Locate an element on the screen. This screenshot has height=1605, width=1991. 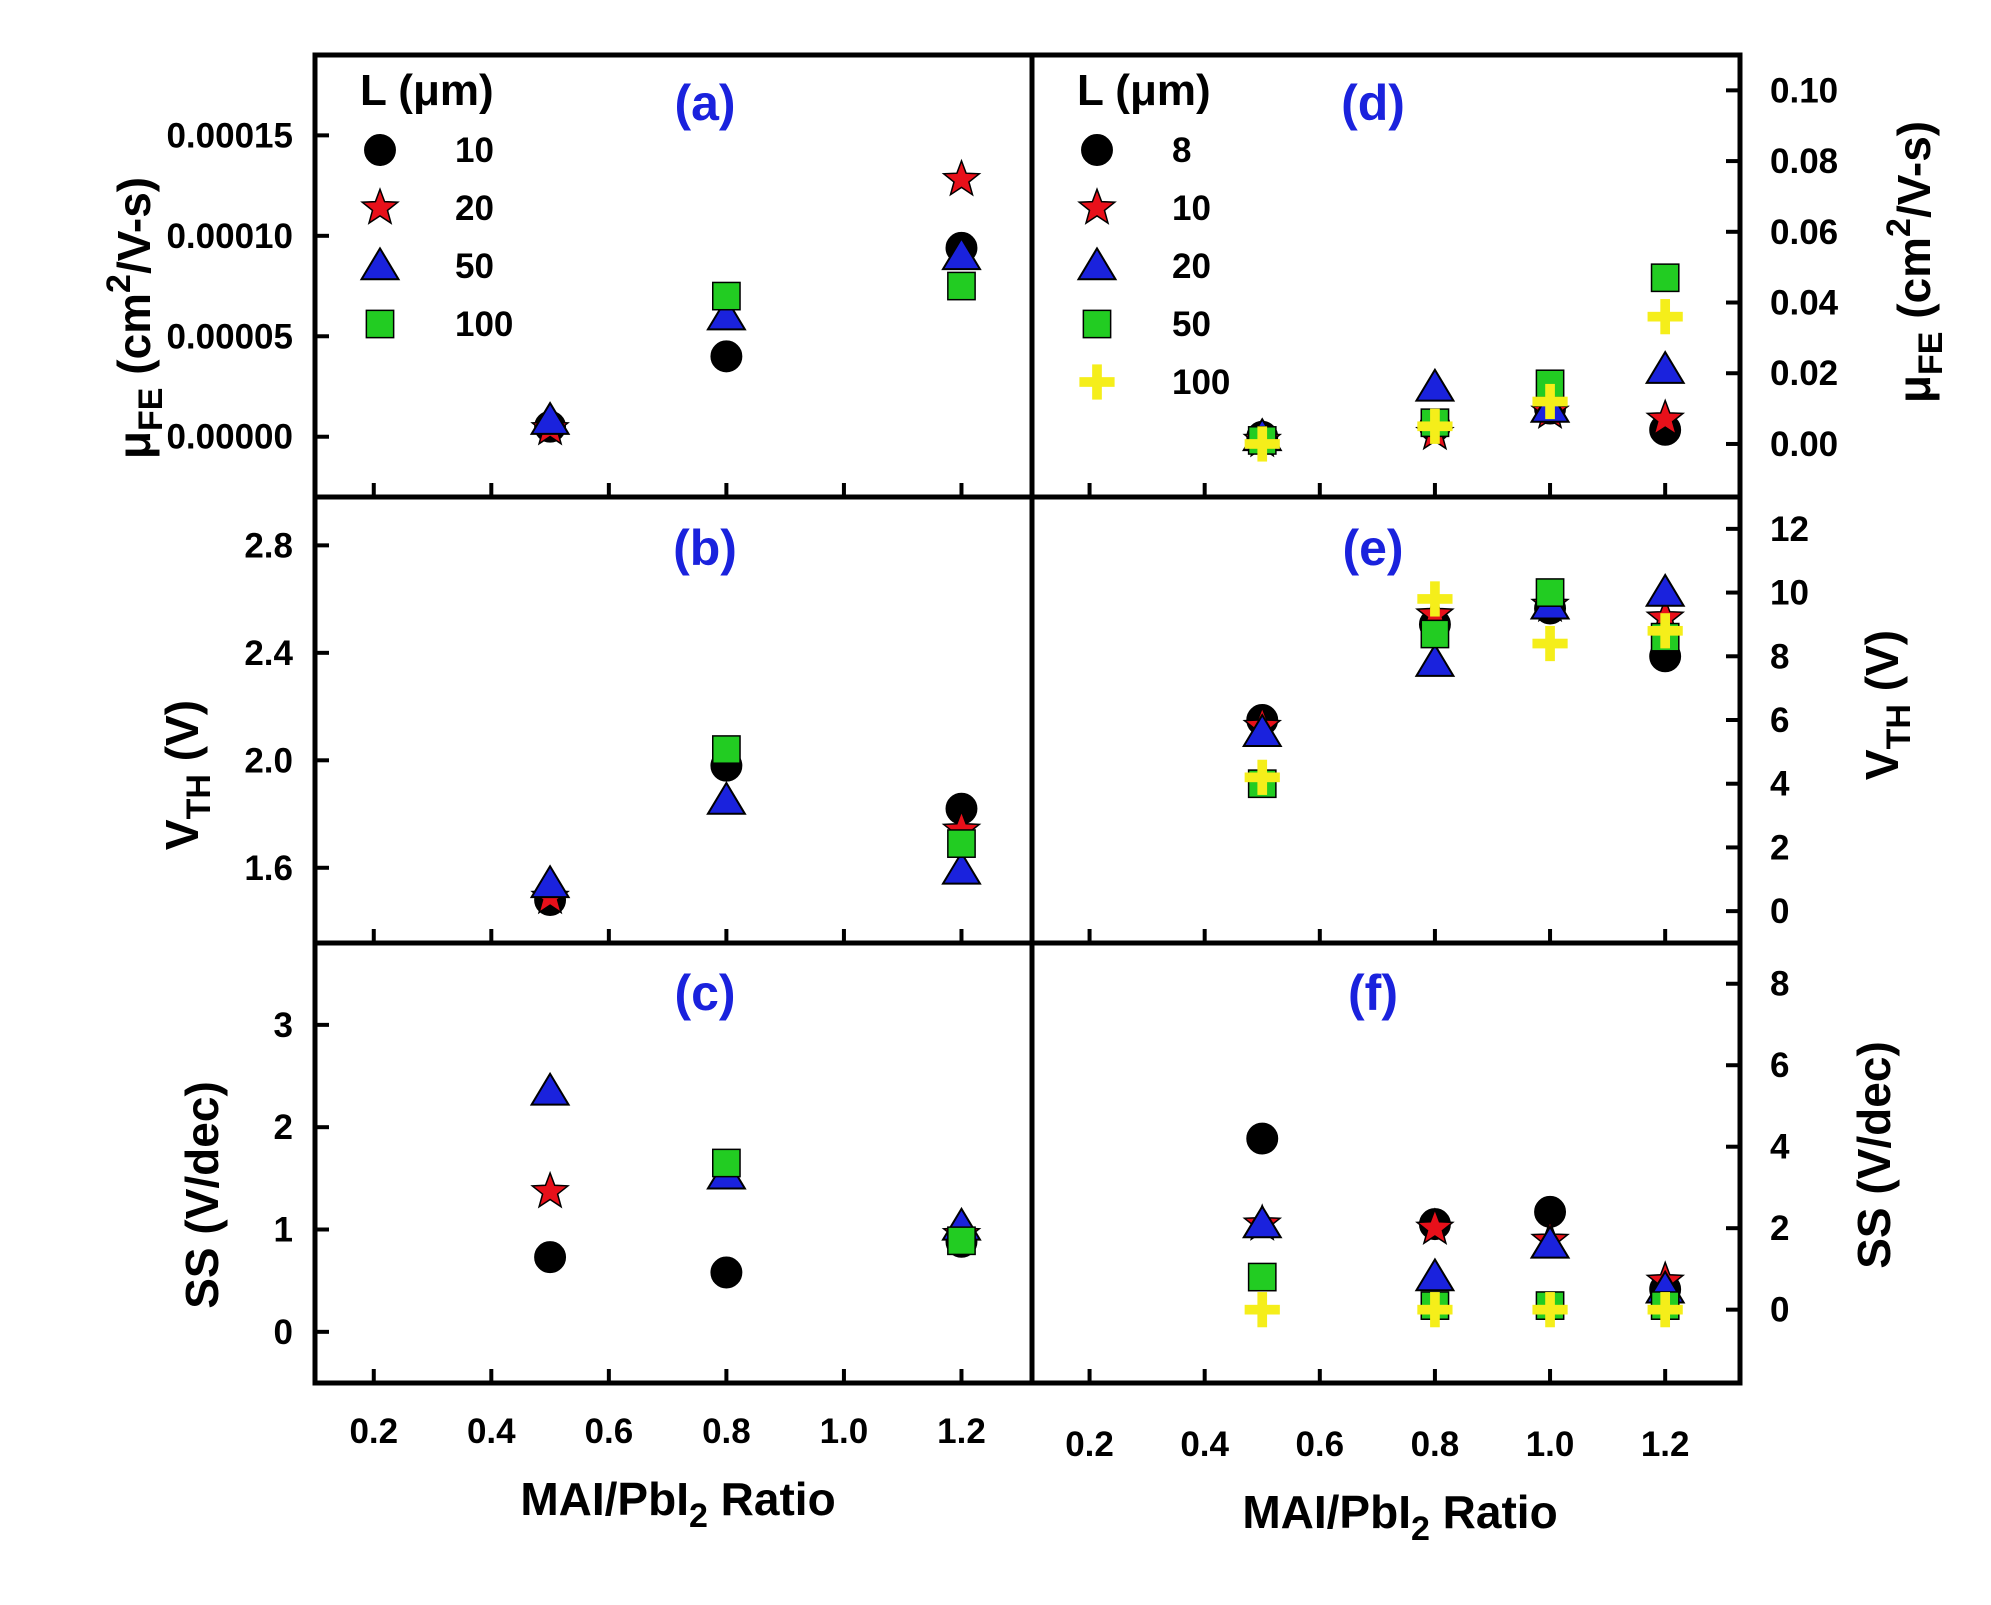
y-axis-title-mu-right: μFE (cm2/V-s) is located at coordinates (1915, 262).